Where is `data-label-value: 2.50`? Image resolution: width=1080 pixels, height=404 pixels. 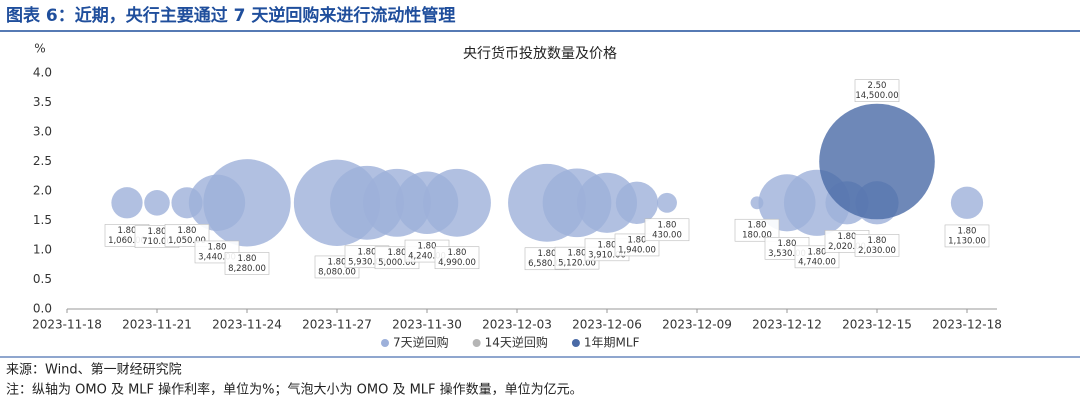 data-label-value: 2.50 is located at coordinates (877, 86).